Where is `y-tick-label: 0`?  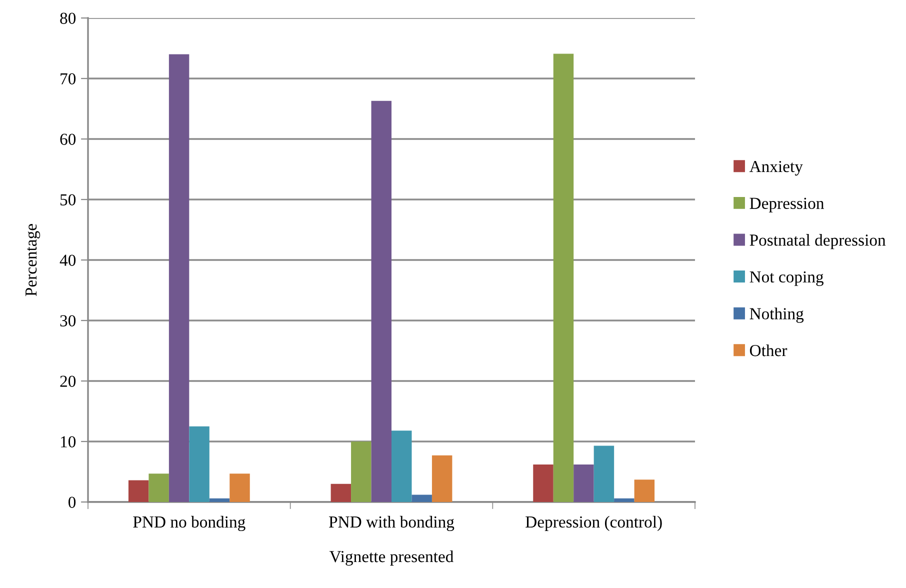 y-tick-label: 0 is located at coordinates (72, 502).